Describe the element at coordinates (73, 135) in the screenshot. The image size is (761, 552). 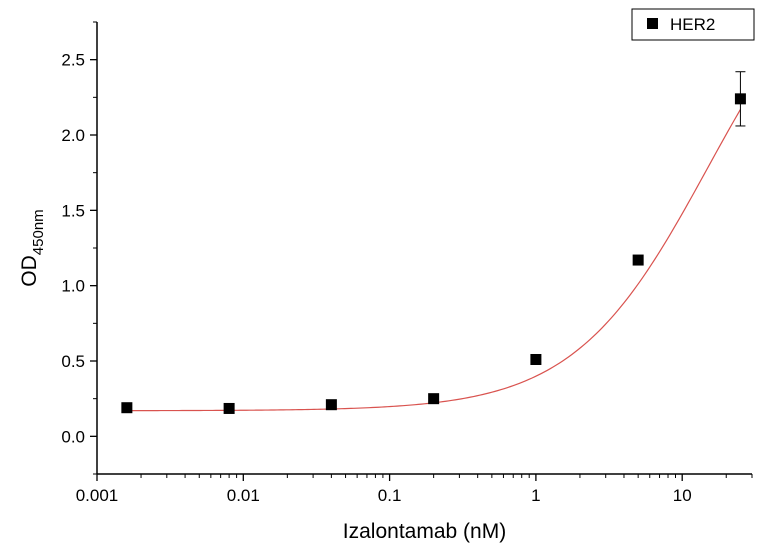
I see `y-tick-label: 2.0` at that location.